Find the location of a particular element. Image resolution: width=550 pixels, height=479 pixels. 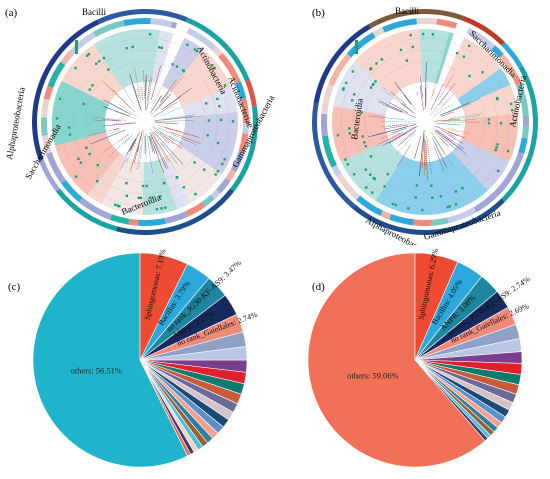

pie-slice is located at coordinates (451, 400).